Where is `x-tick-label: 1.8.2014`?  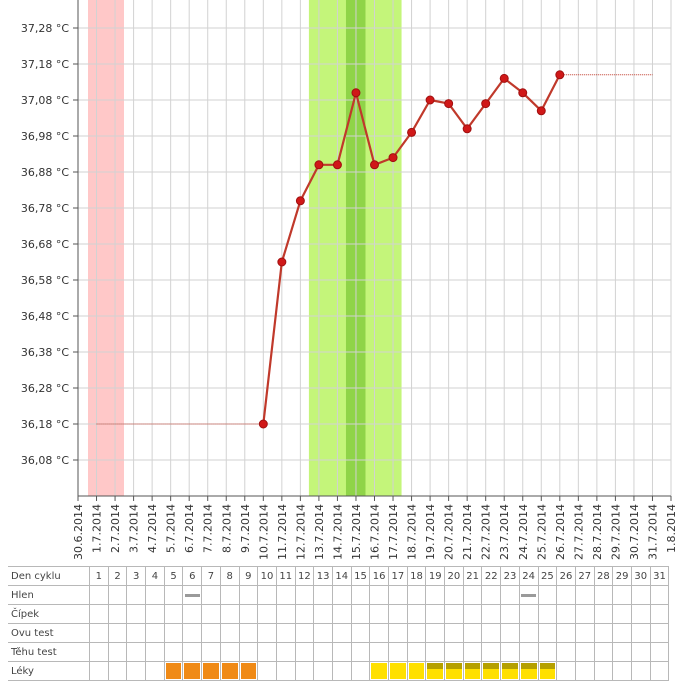 x-tick-label: 1.8.2014 is located at coordinates (671, 528).